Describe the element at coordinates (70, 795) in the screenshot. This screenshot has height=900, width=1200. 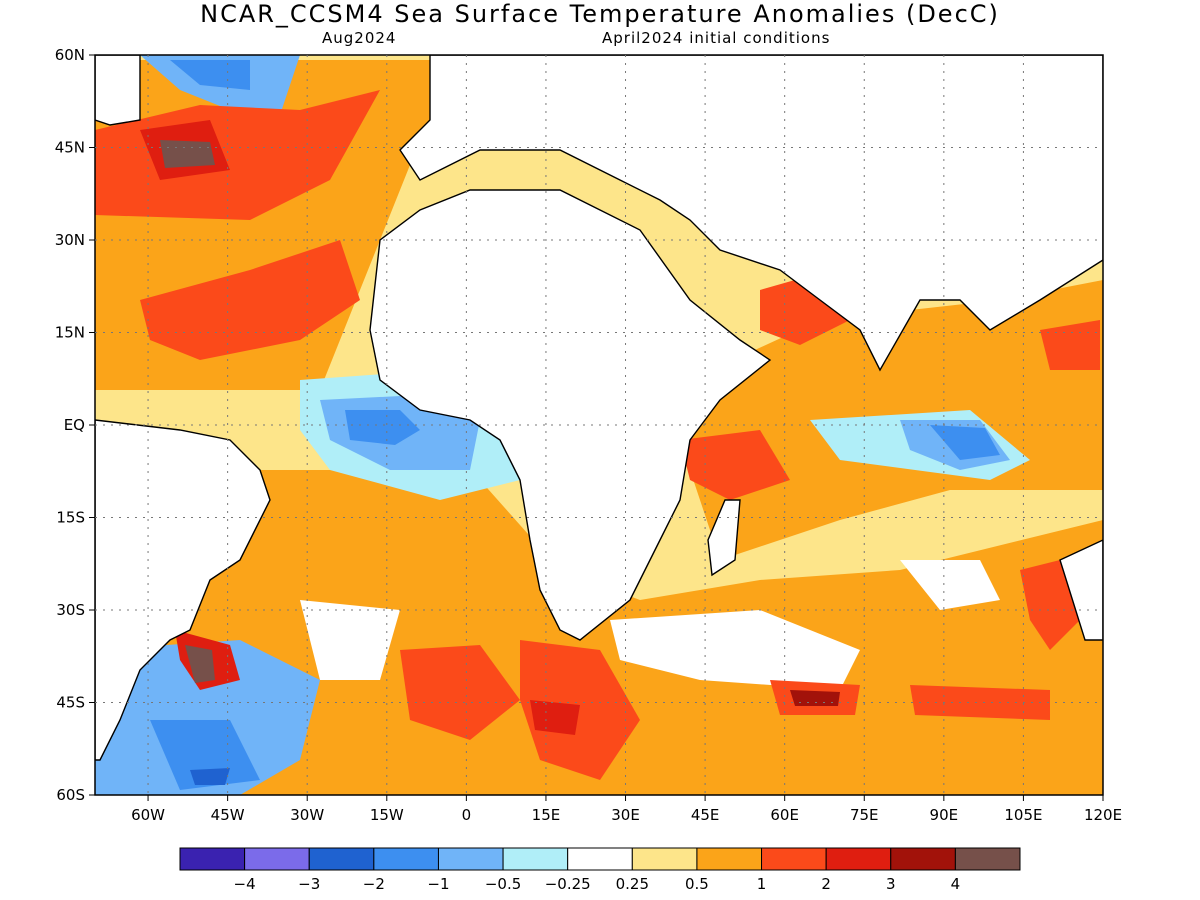
I see `lat-tick-label: 60S` at that location.